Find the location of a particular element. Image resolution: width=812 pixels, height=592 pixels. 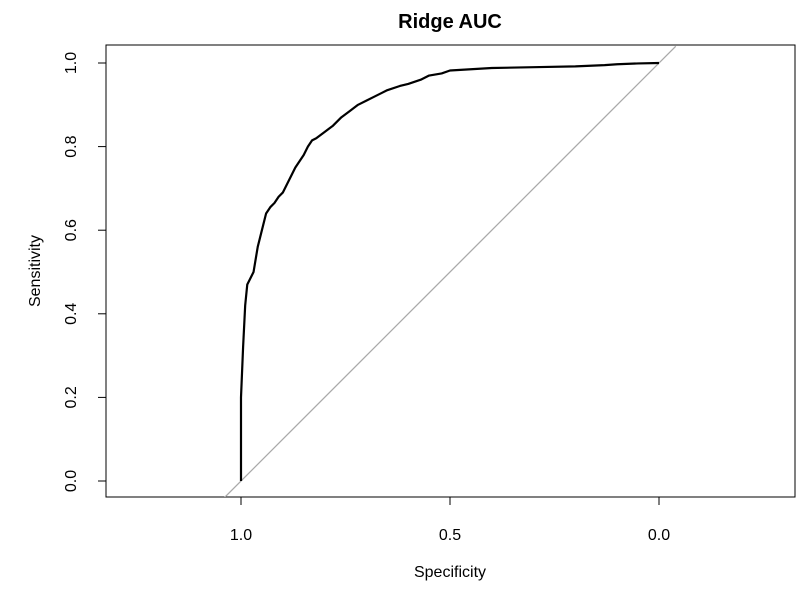

x-tick-label: 1.0 is located at coordinates (241, 535).